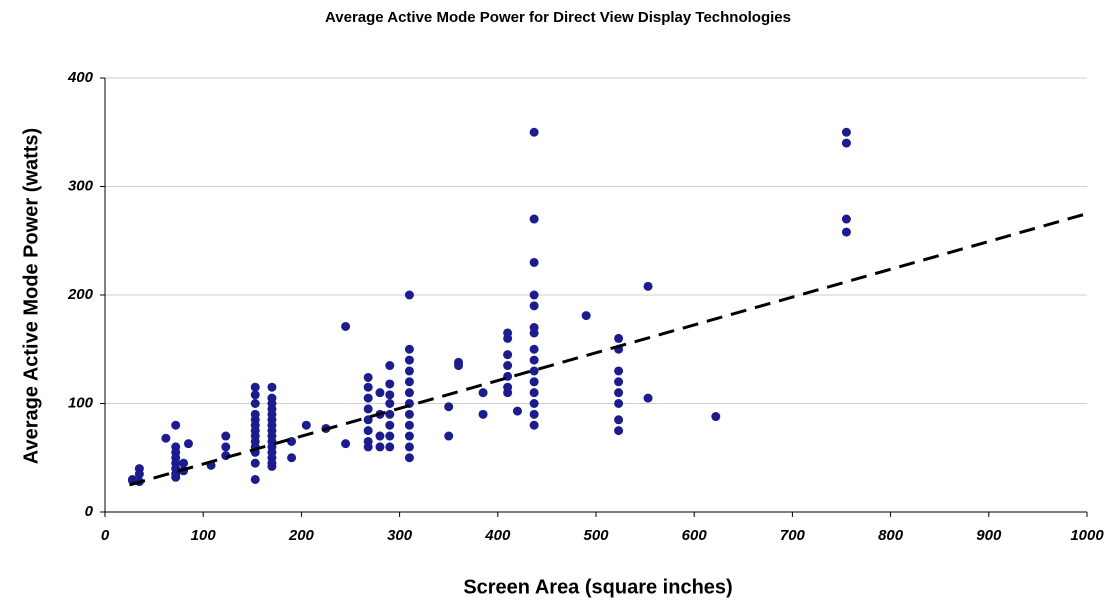  Describe the element at coordinates (596, 535) in the screenshot. I see `x-tick-label: 500` at that location.